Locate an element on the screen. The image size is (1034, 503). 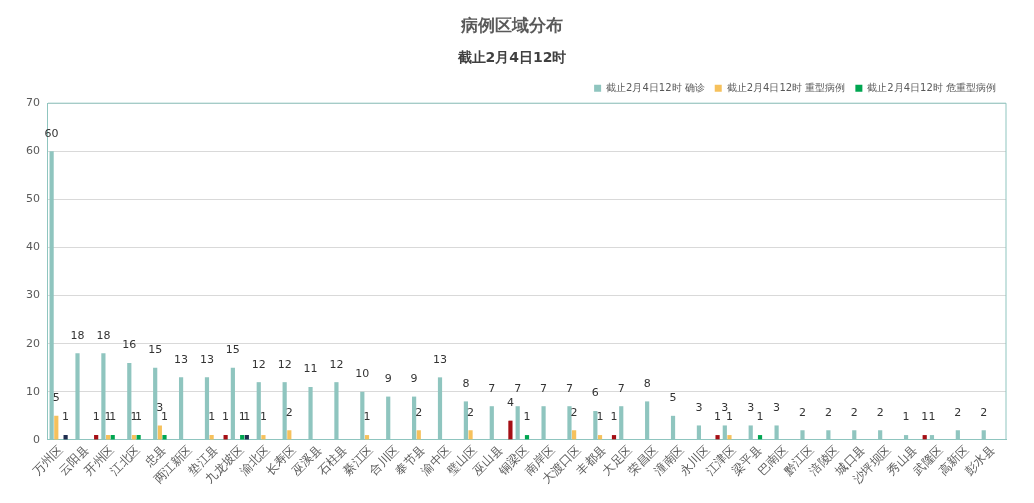
data-label: 10 is located at coordinates (362, 374).